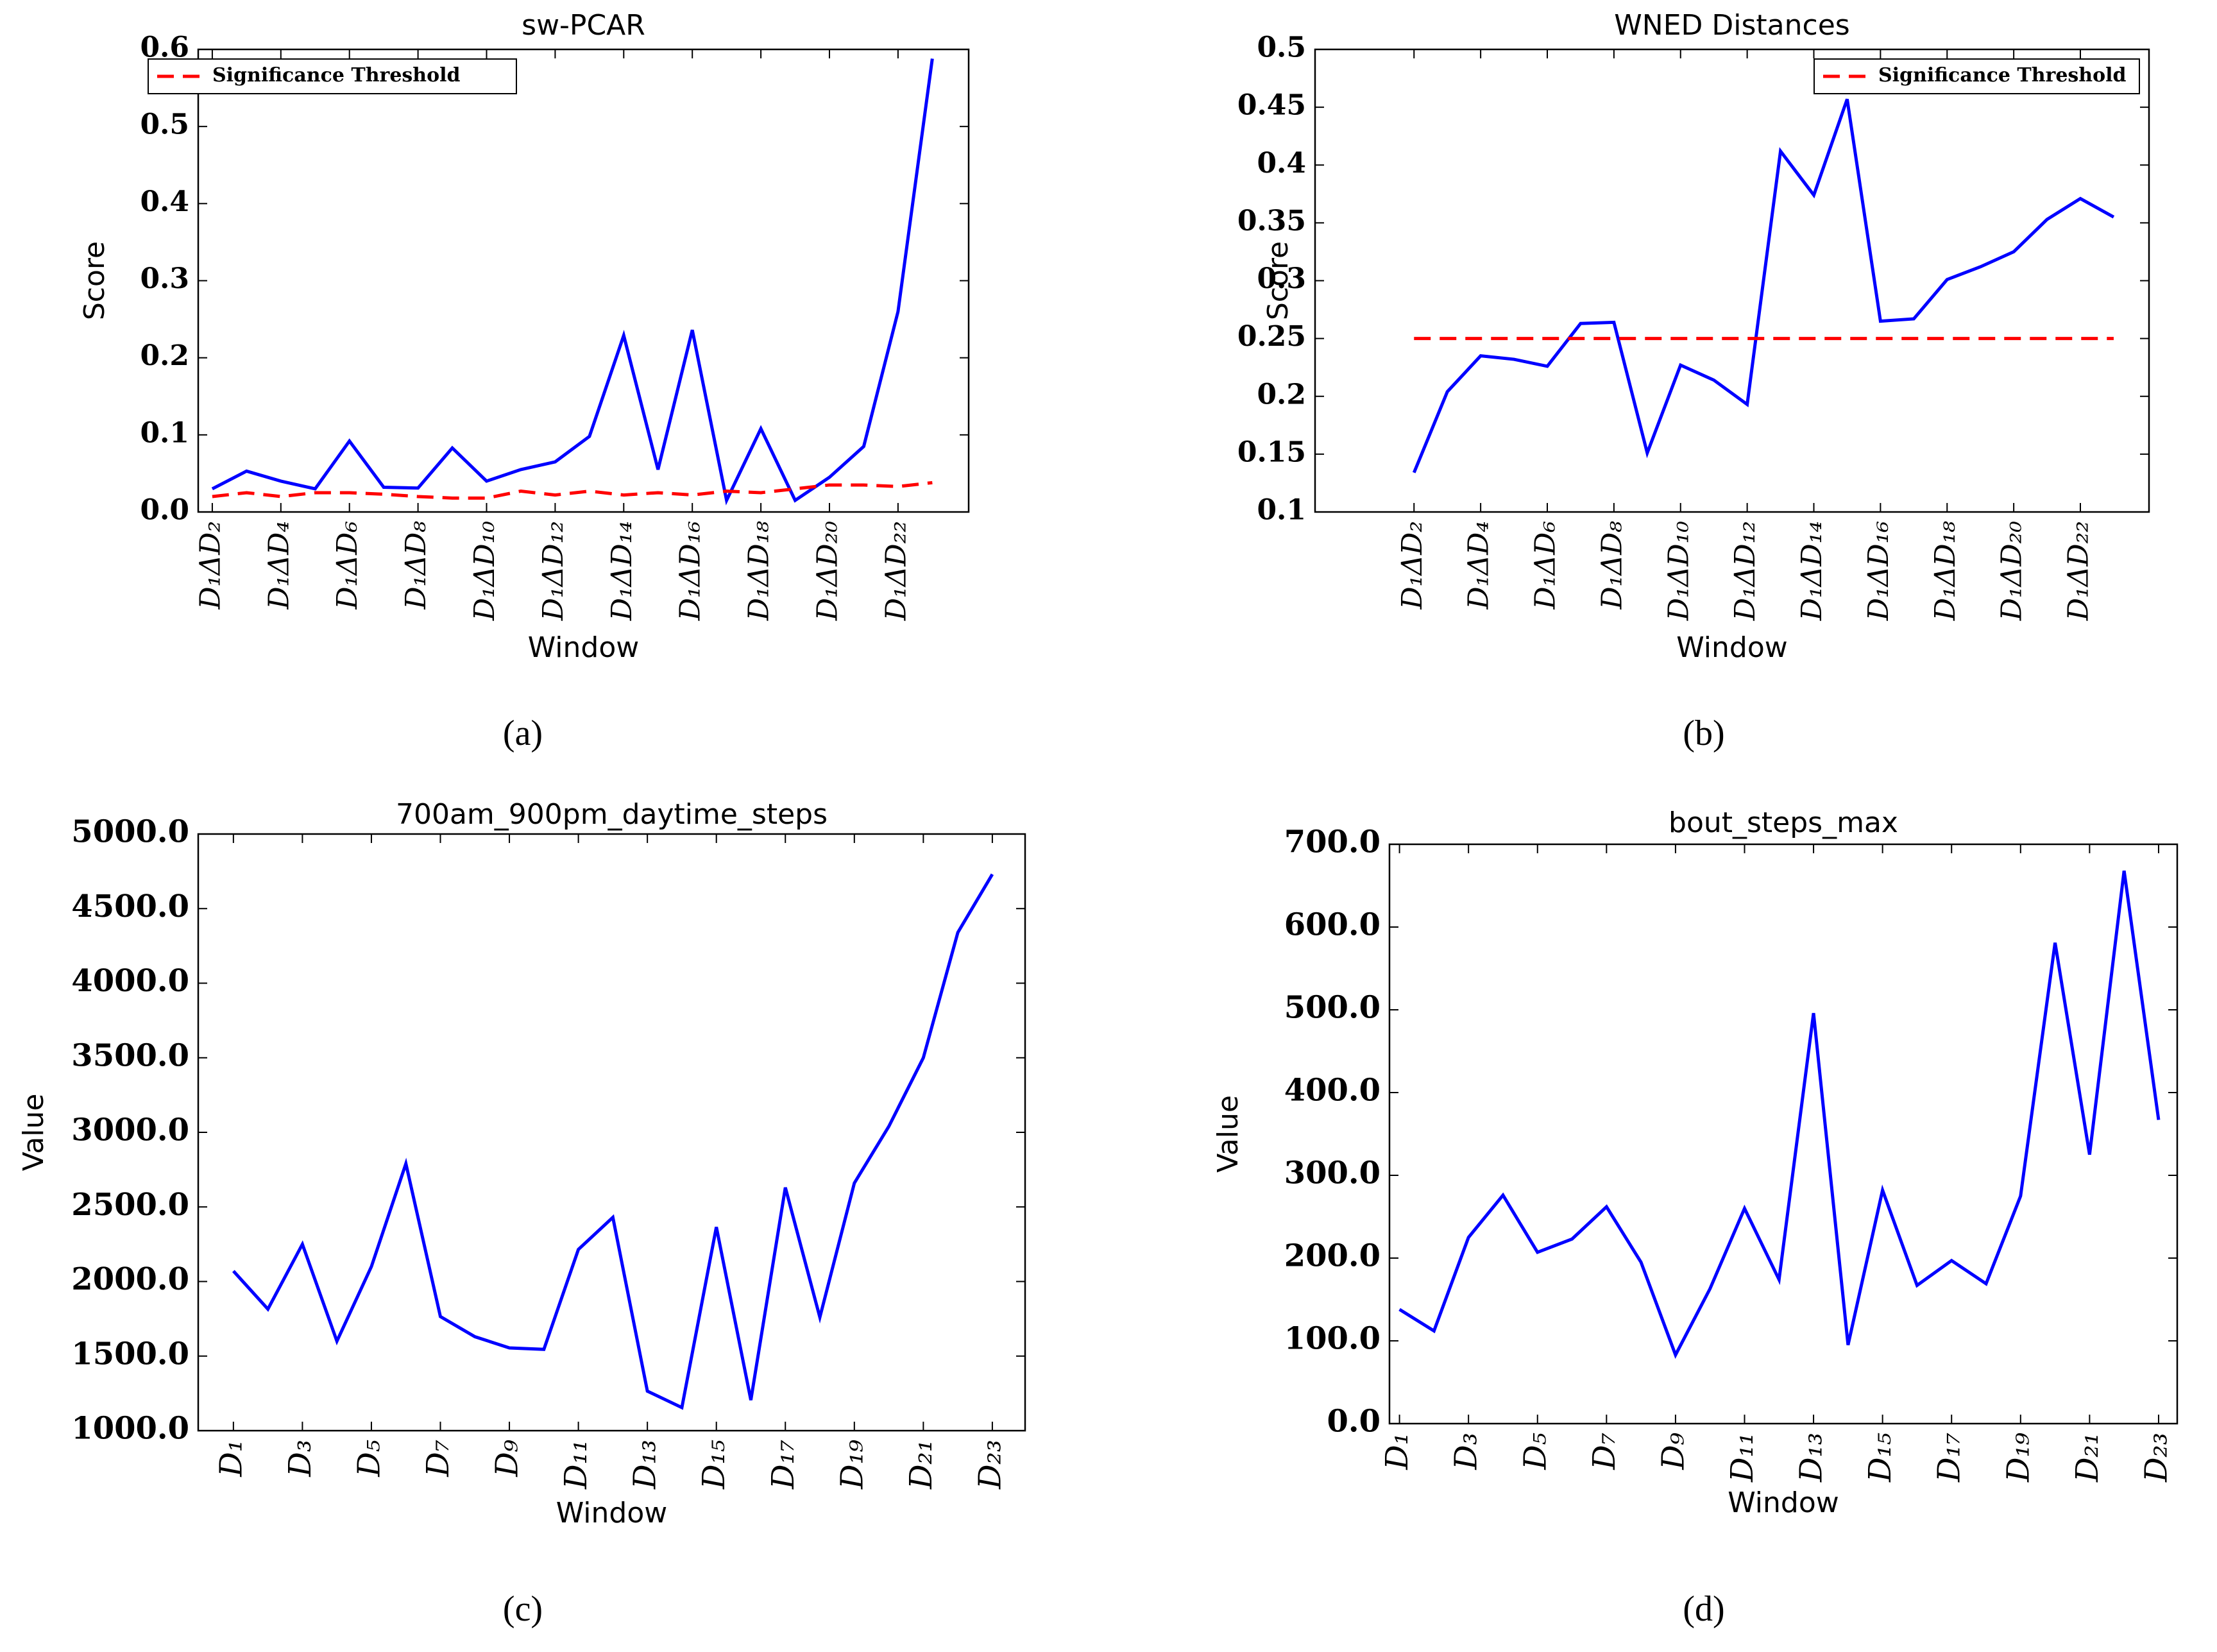 Image resolution: width=2217 pixels, height=1652 pixels. What do you see at coordinates (130, 832) in the screenshot?
I see `y-tick-label: 5000.0` at bounding box center [130, 832].